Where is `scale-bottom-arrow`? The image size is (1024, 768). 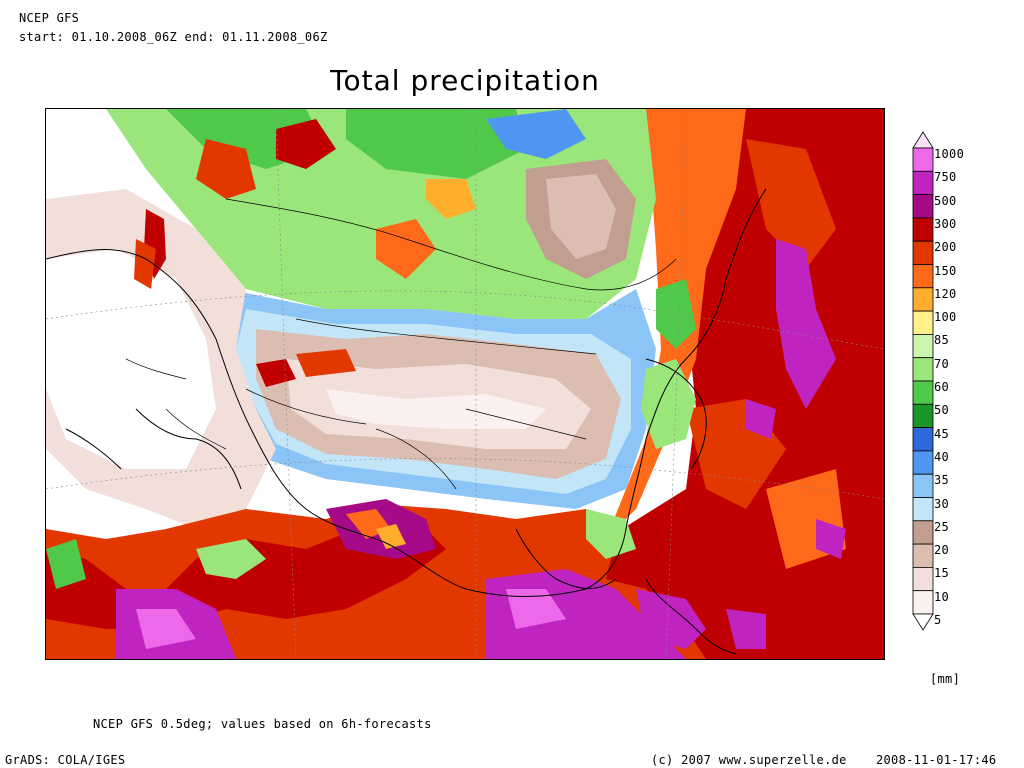
scale-bottom-arrow is located at coordinates (923, 622).